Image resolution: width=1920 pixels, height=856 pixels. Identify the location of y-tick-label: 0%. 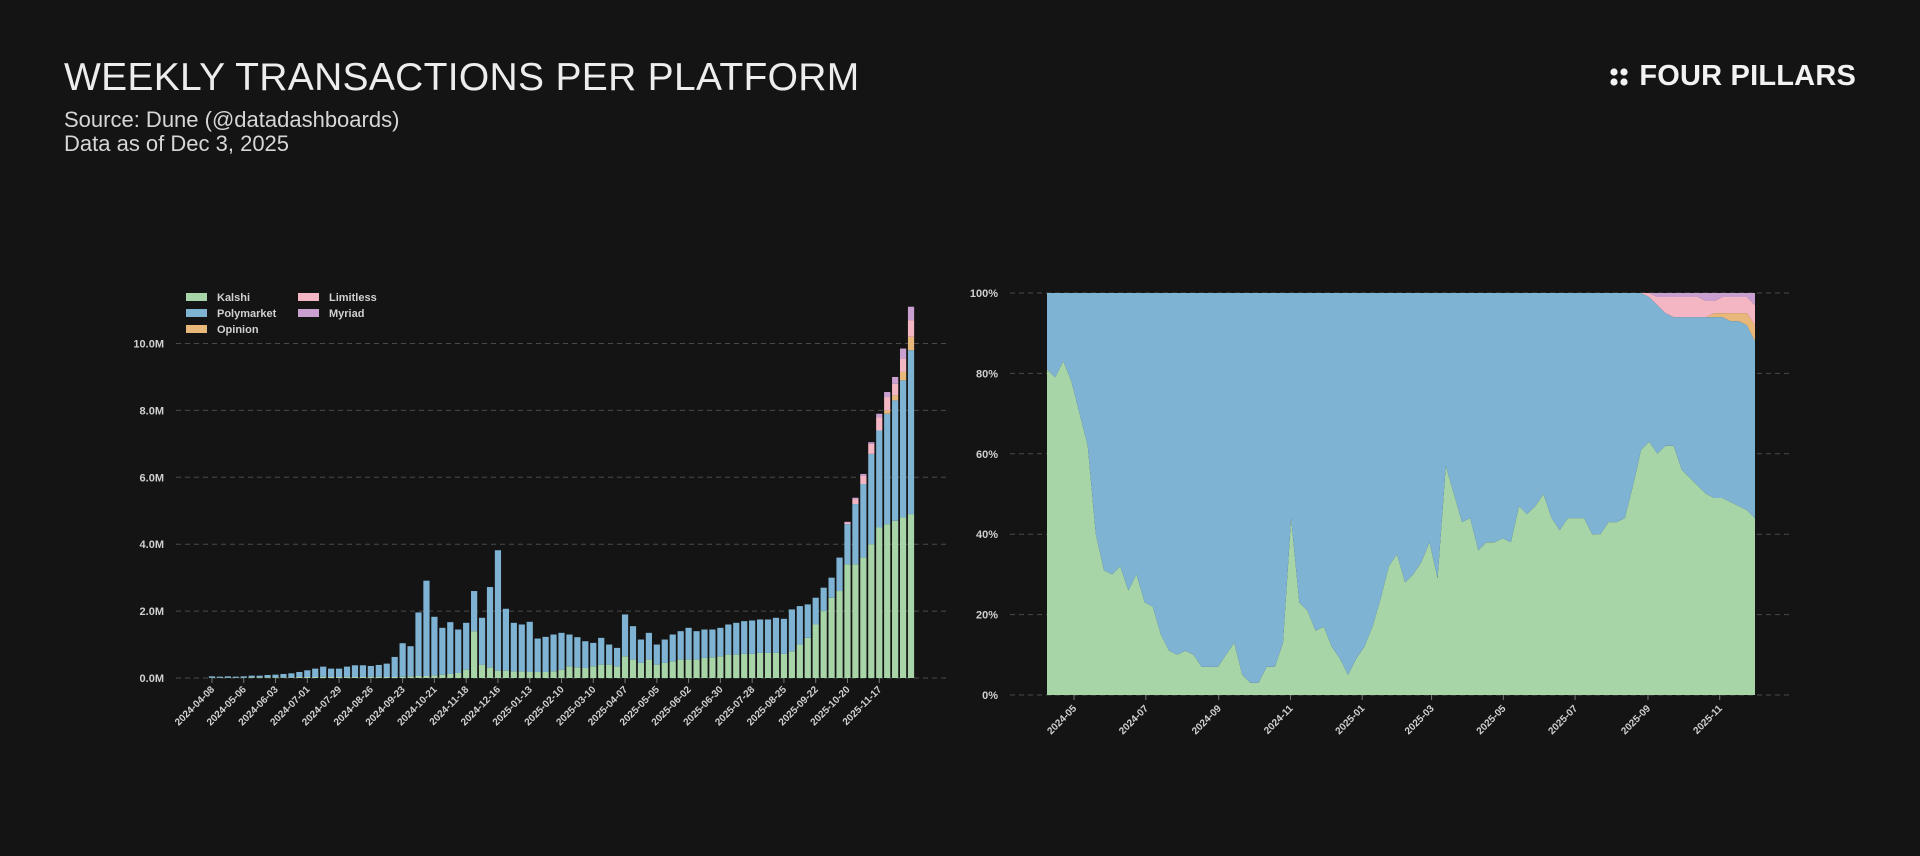
(990, 696).